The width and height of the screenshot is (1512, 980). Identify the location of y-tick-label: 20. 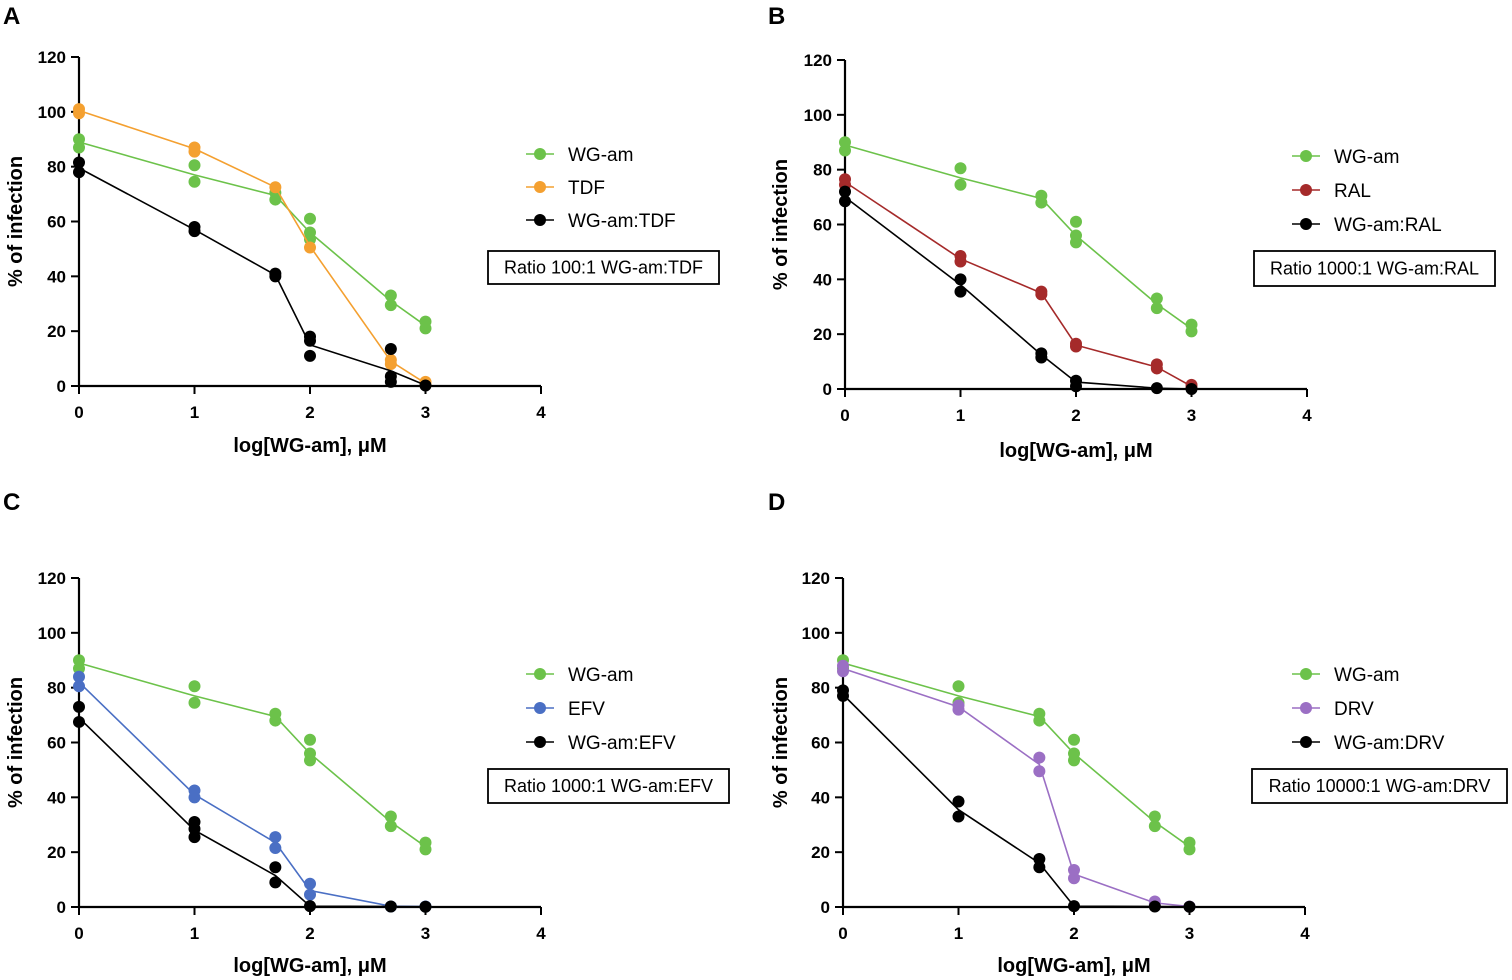
(56, 331).